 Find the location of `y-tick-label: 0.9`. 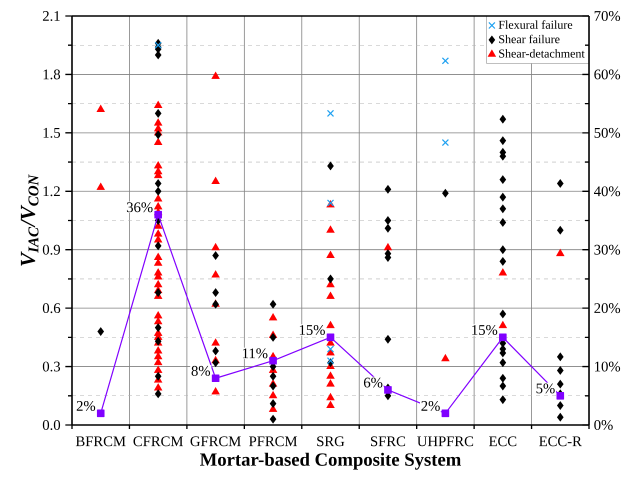

y-tick-label: 0.9 is located at coordinates (51, 249).